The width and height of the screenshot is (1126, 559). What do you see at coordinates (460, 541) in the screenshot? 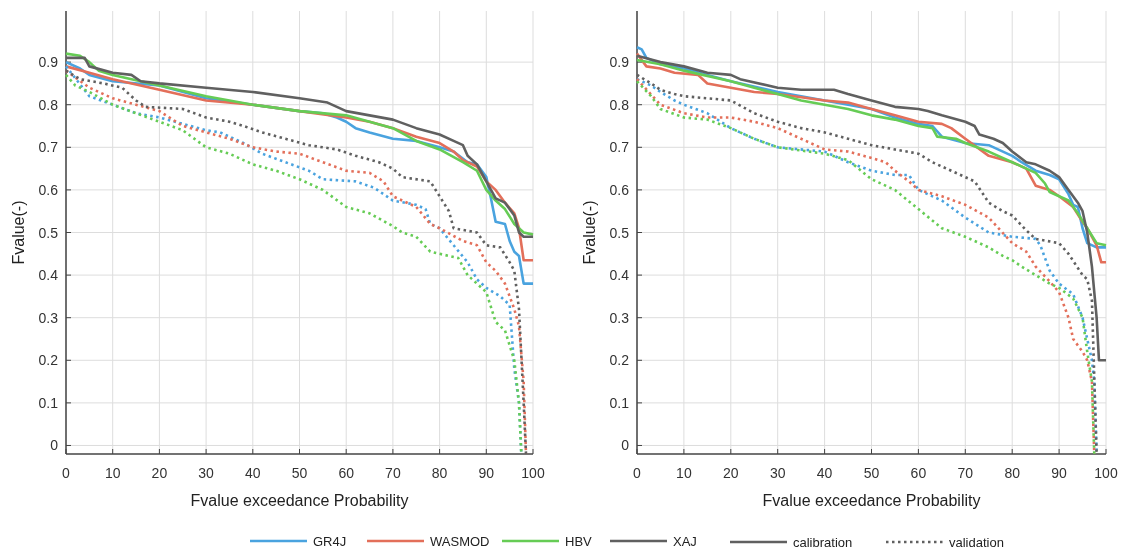
I see `legend-label: WASMOD` at bounding box center [460, 541].